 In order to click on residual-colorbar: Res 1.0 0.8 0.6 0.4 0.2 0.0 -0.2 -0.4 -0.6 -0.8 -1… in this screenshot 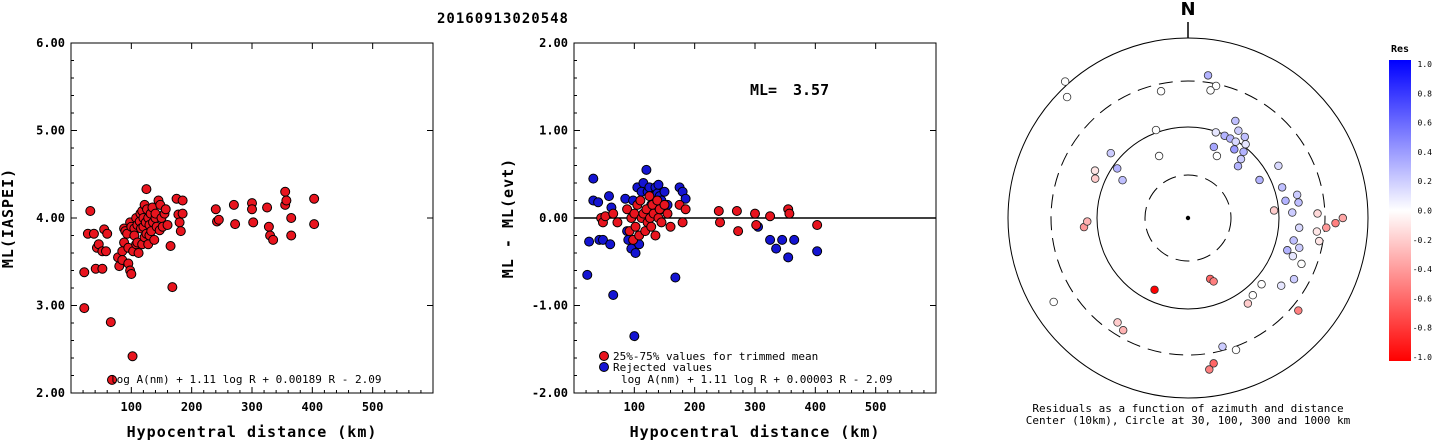, I will do `click(1410, 203)`.